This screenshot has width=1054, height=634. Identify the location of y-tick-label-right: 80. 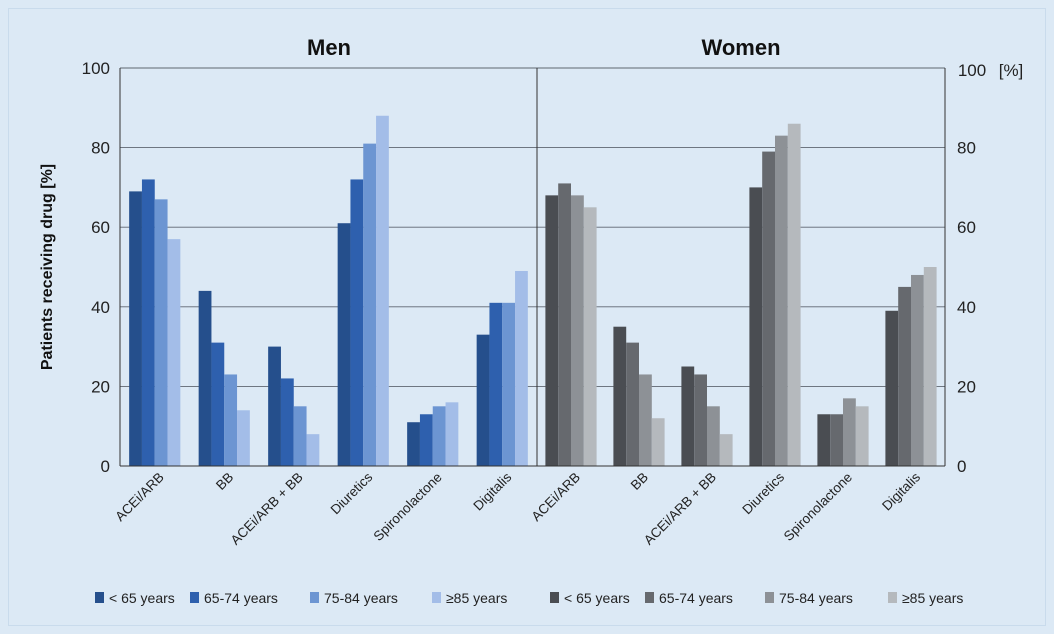
(966, 148).